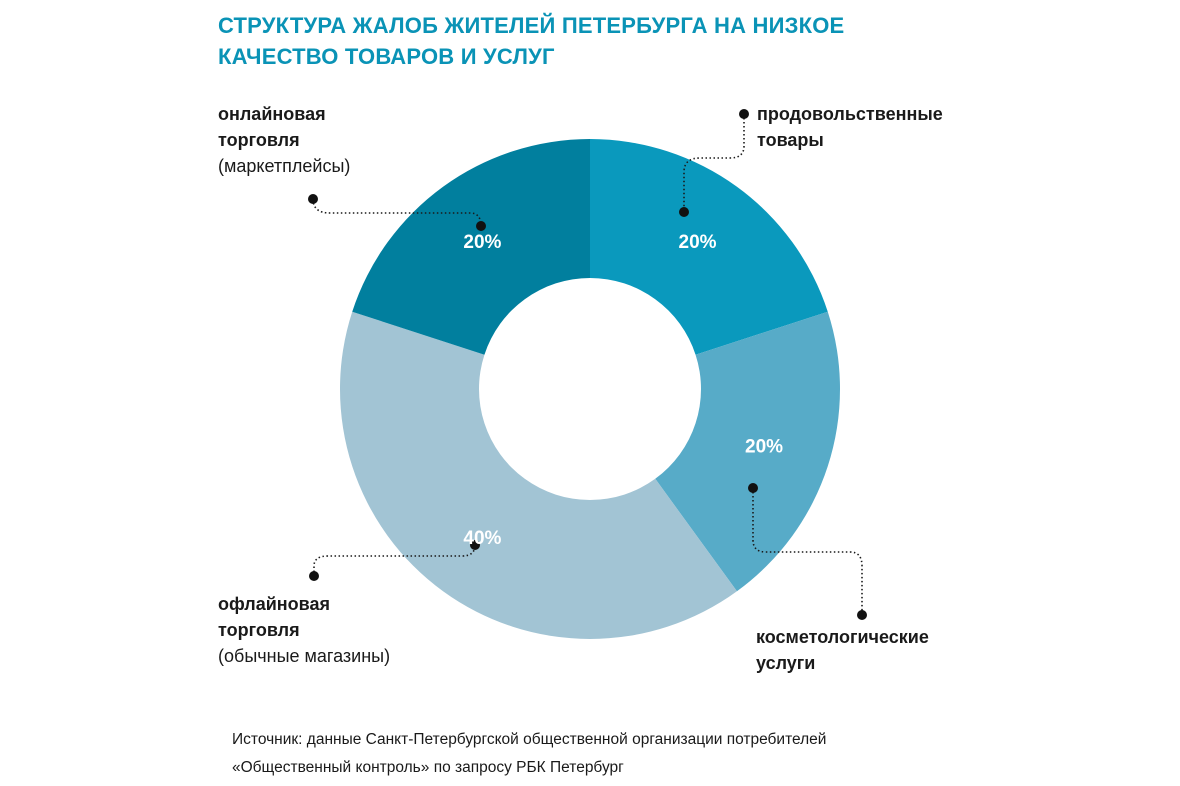 This screenshot has width=1180, height=786. I want to click on slice-food-products, so click(709, 247).